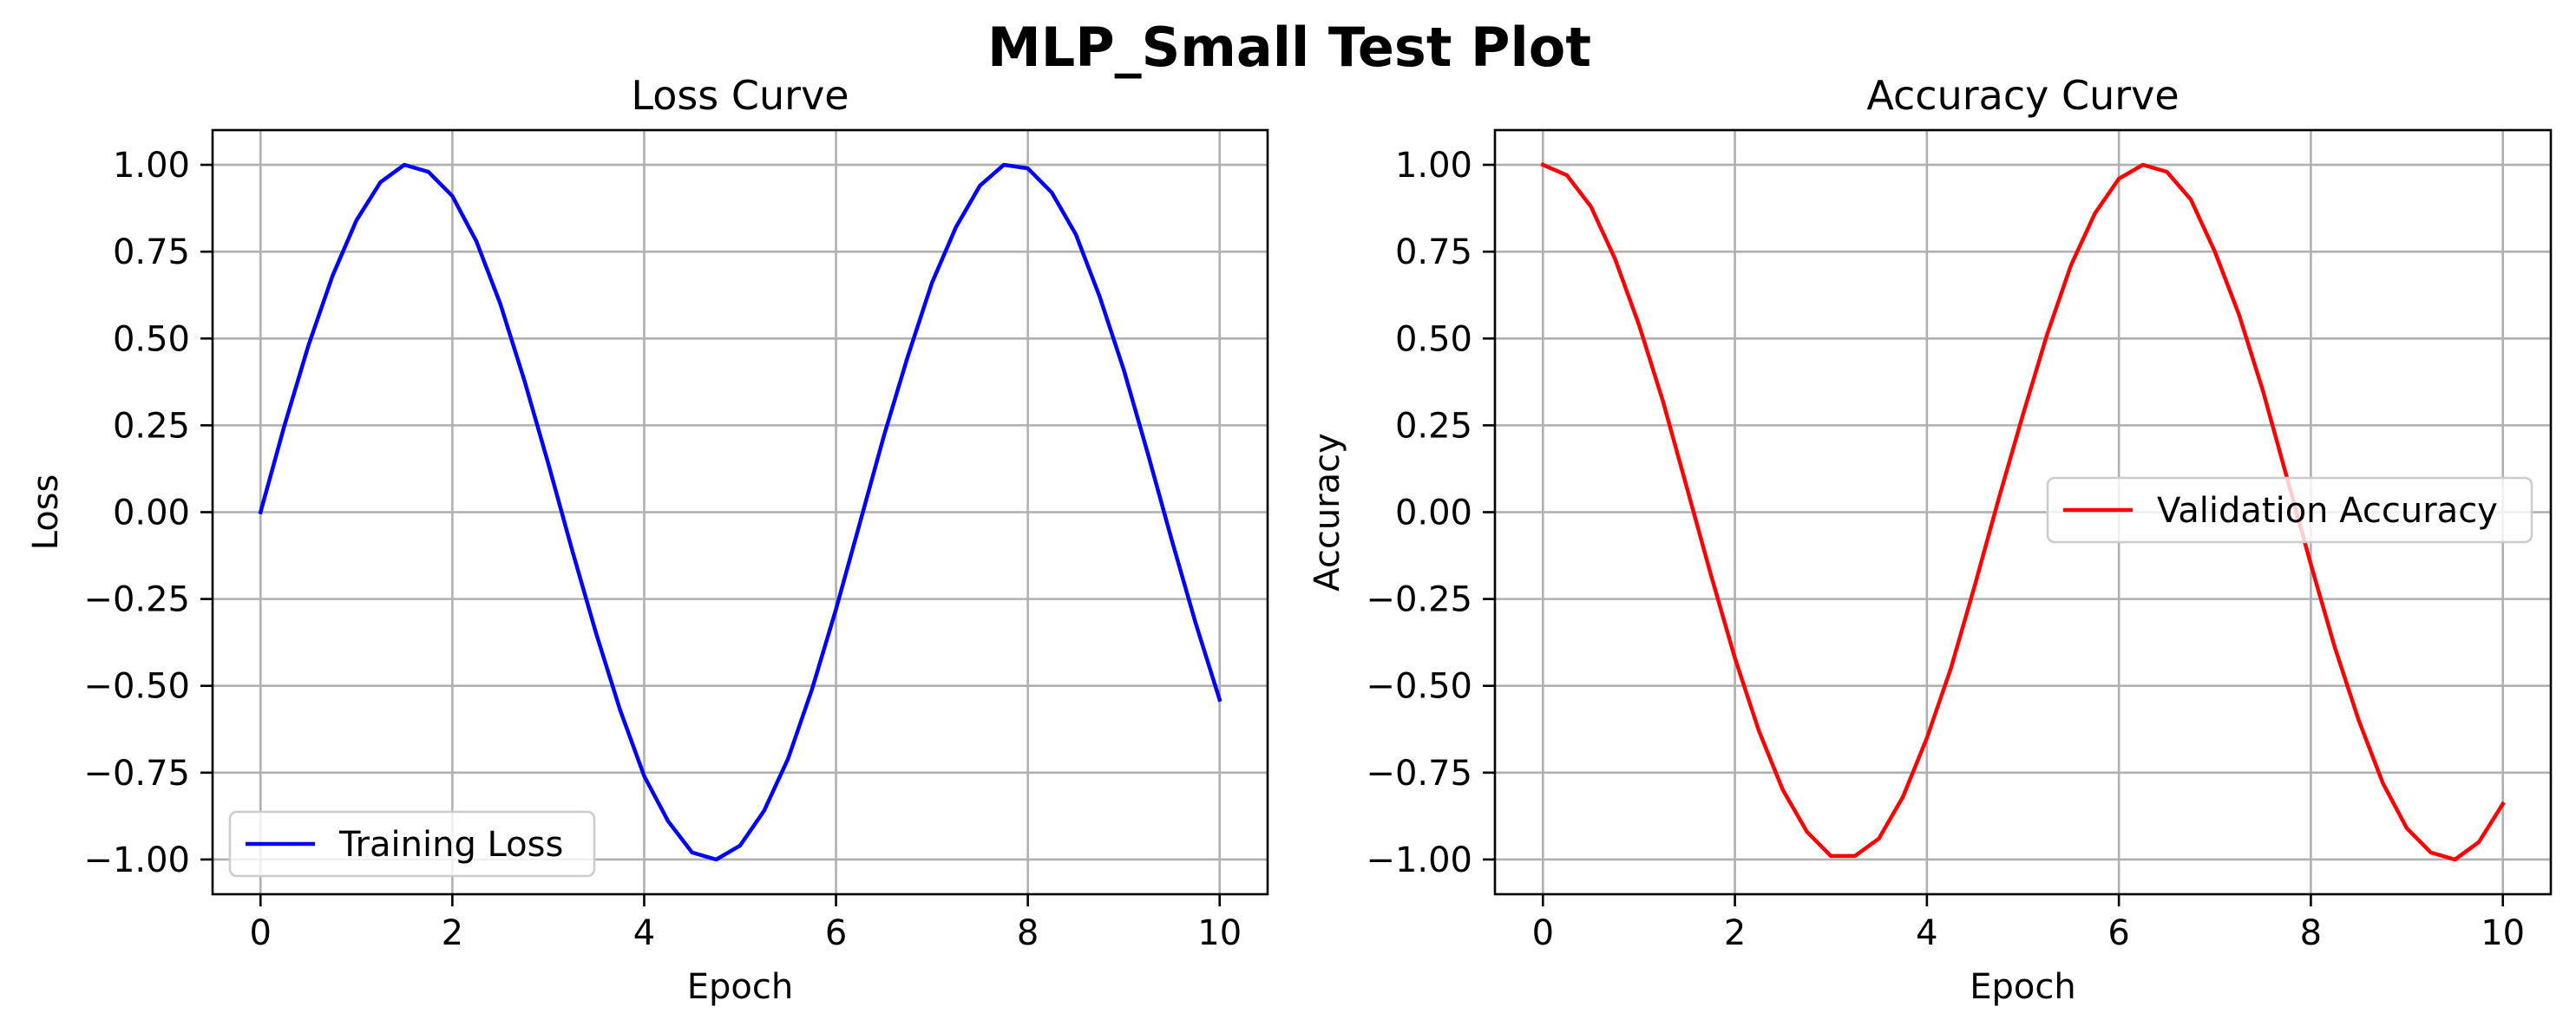 The width and height of the screenshot is (2576, 1033). I want to click on loss-legend-box, so click(412, 844).